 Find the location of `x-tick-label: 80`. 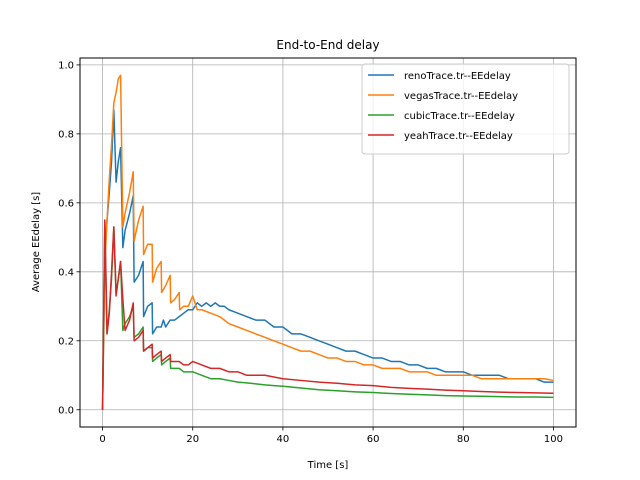

x-tick-label: 80 is located at coordinates (463, 439).